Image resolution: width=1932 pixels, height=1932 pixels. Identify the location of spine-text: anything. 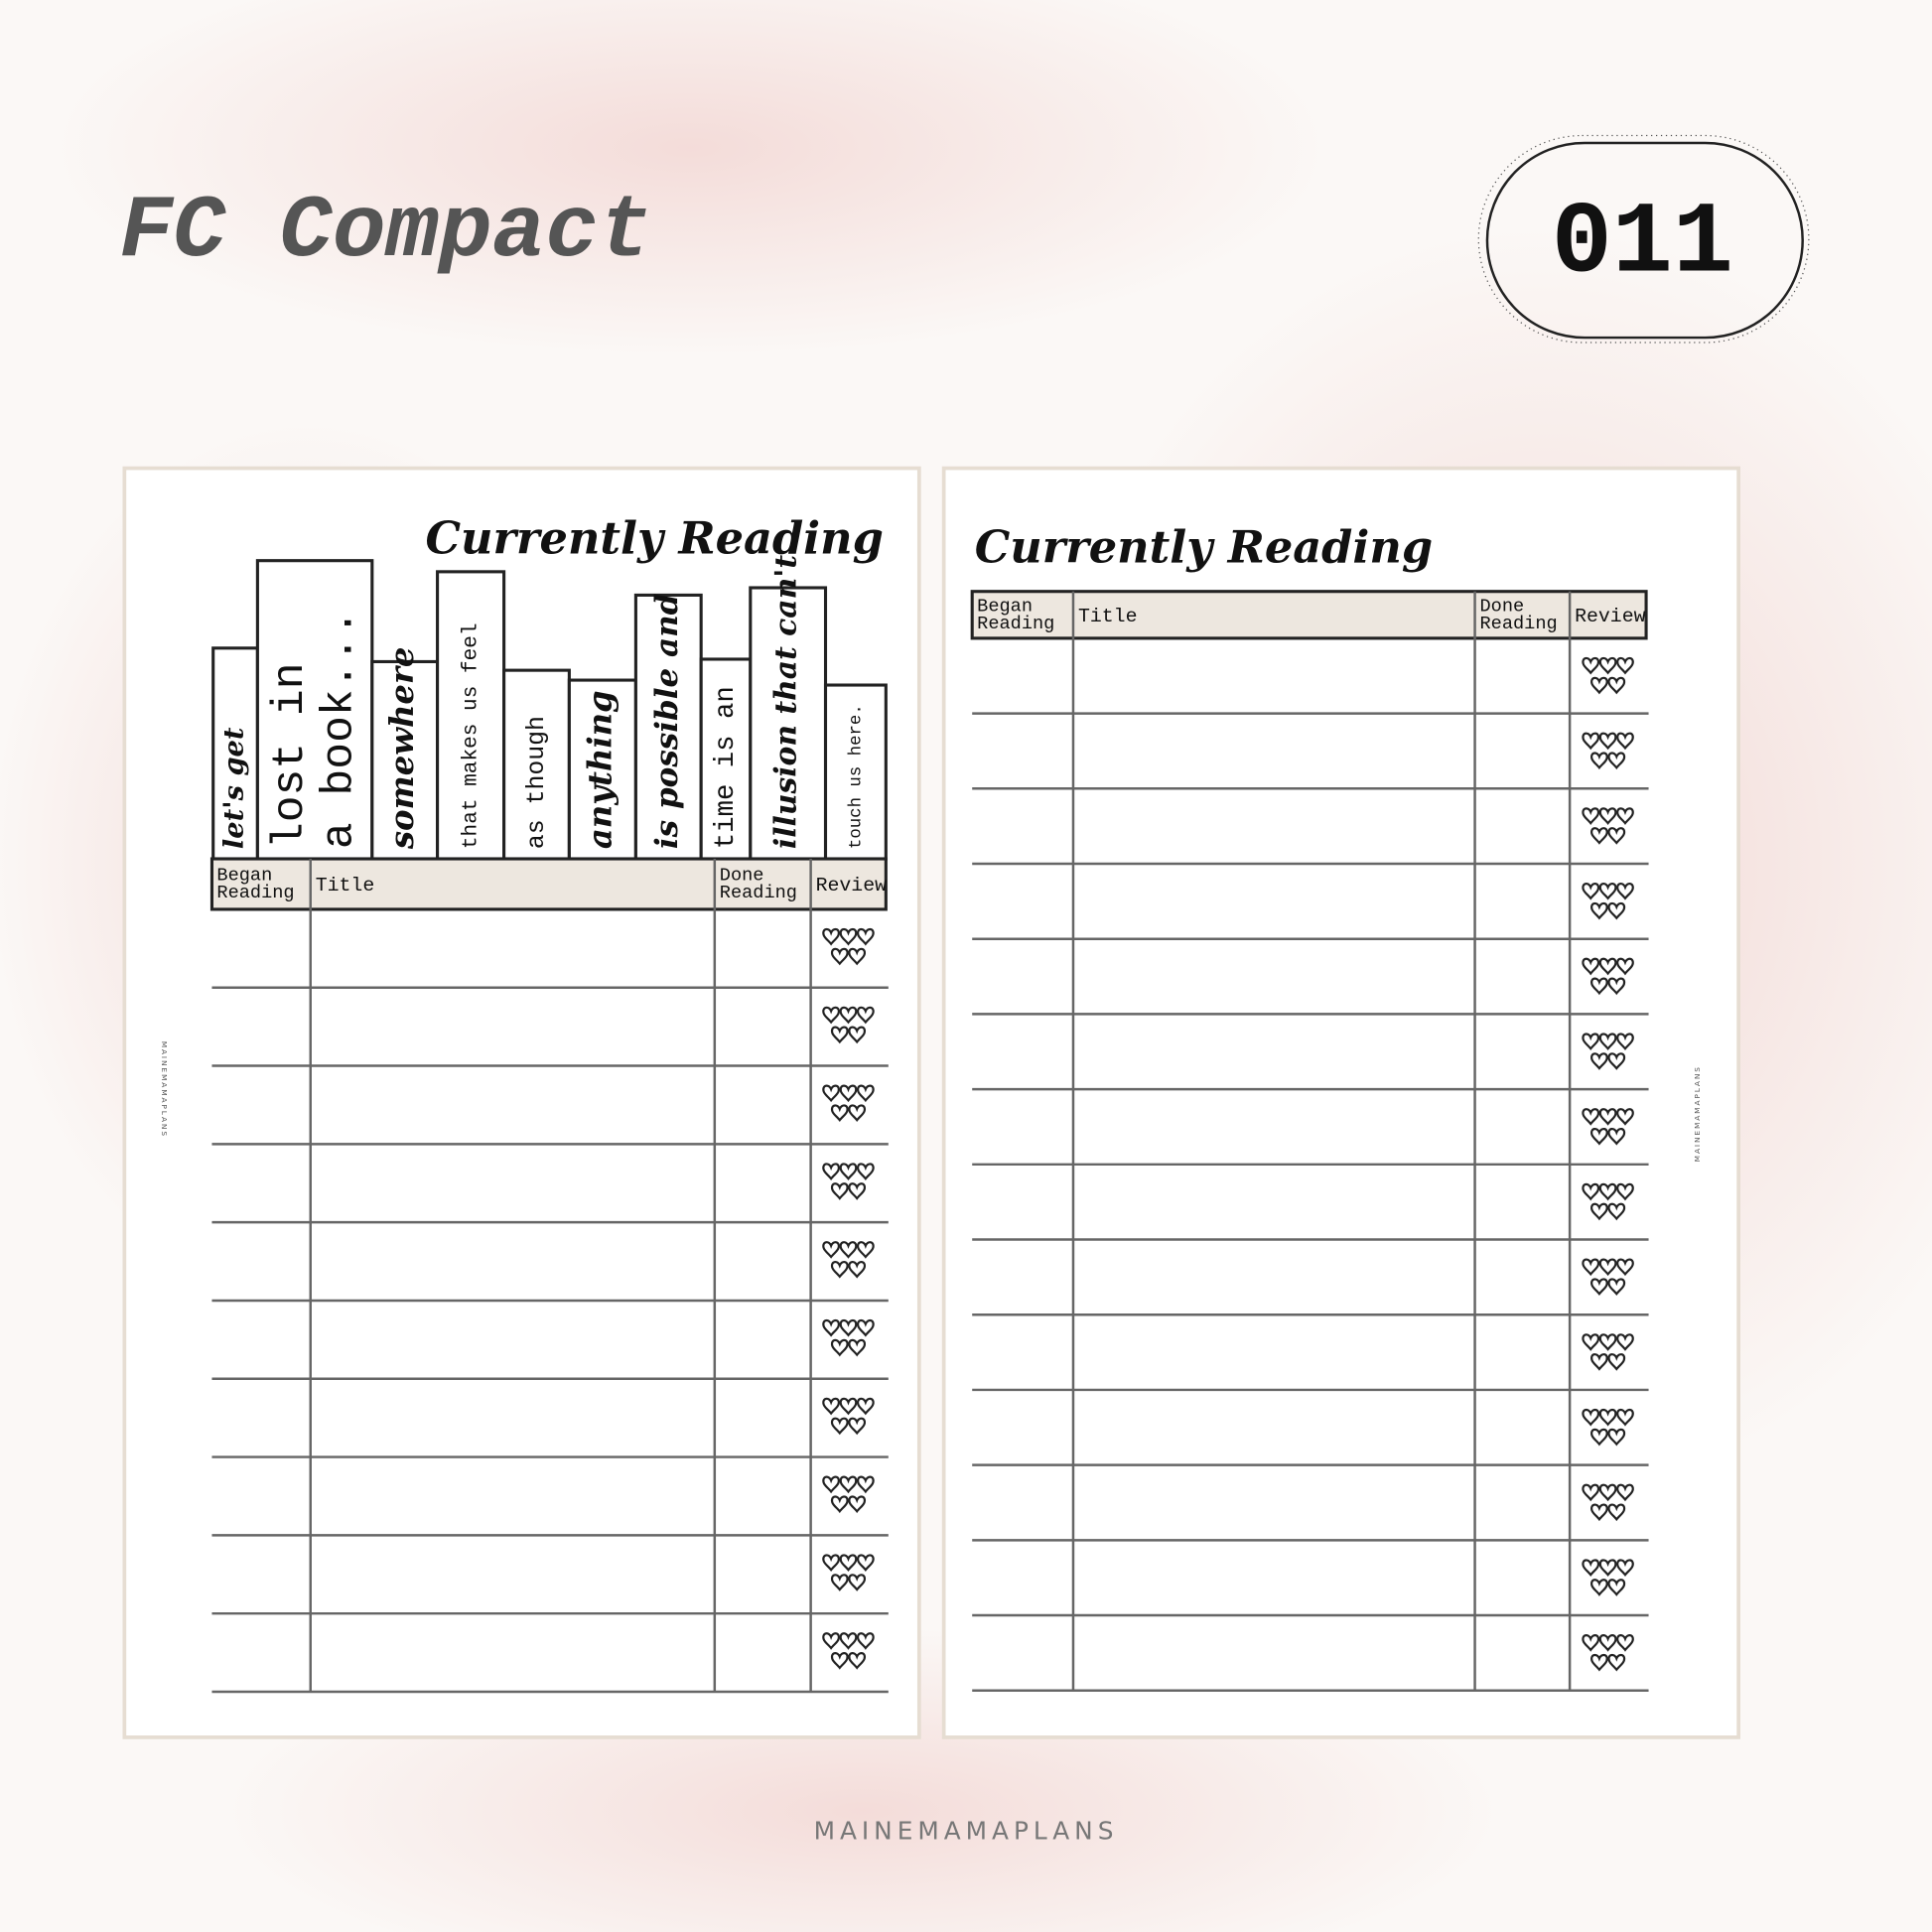
(600, 769).